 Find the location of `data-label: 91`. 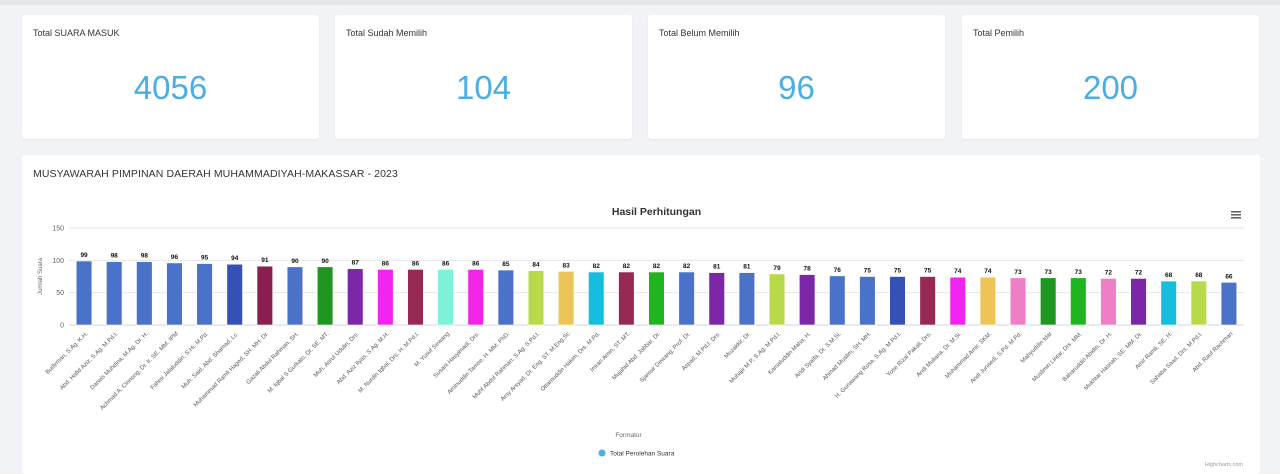

data-label: 91 is located at coordinates (265, 260).